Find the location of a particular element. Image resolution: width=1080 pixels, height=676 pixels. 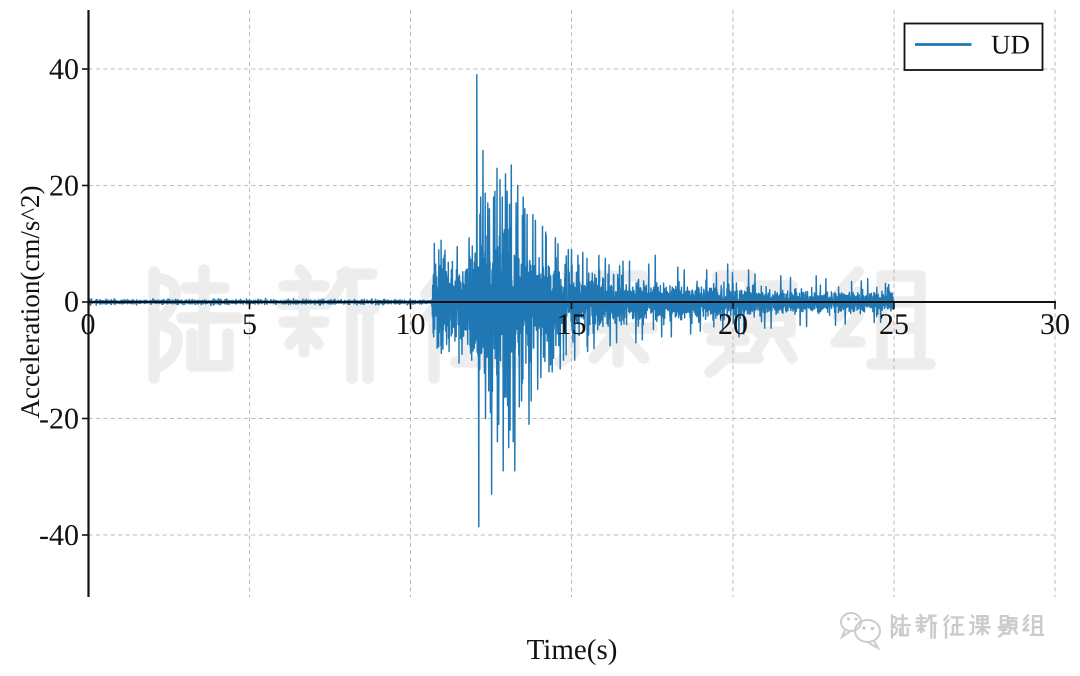

svg-text: 10 is located at coordinates (411, 324).